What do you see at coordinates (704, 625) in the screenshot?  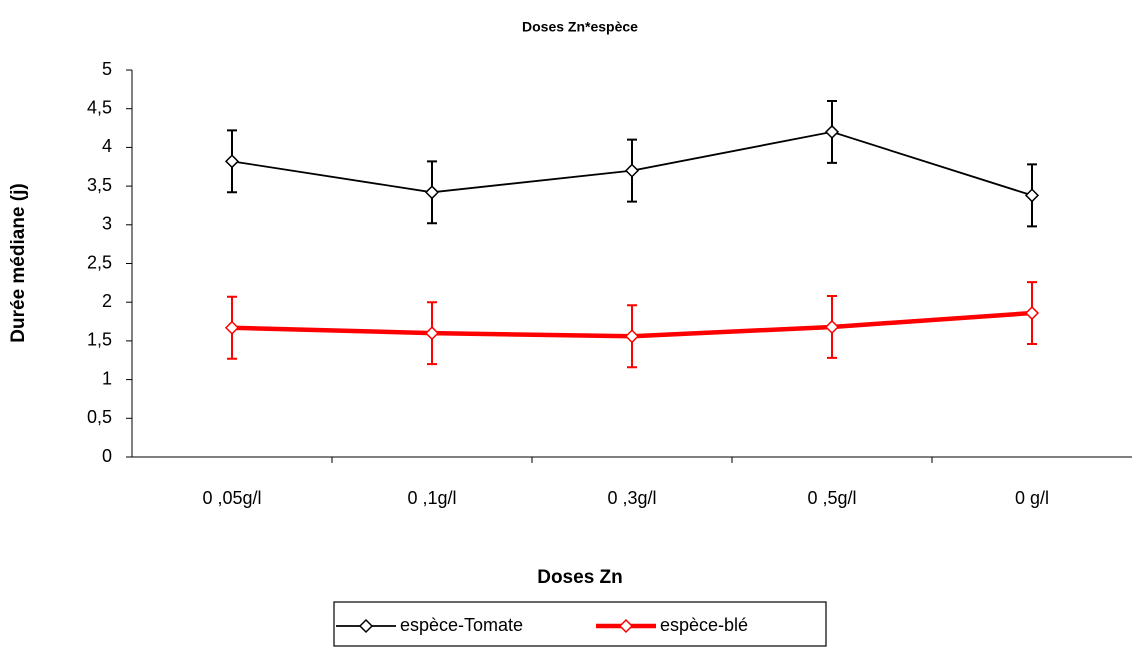 I see `legend-label: espèce-blé` at bounding box center [704, 625].